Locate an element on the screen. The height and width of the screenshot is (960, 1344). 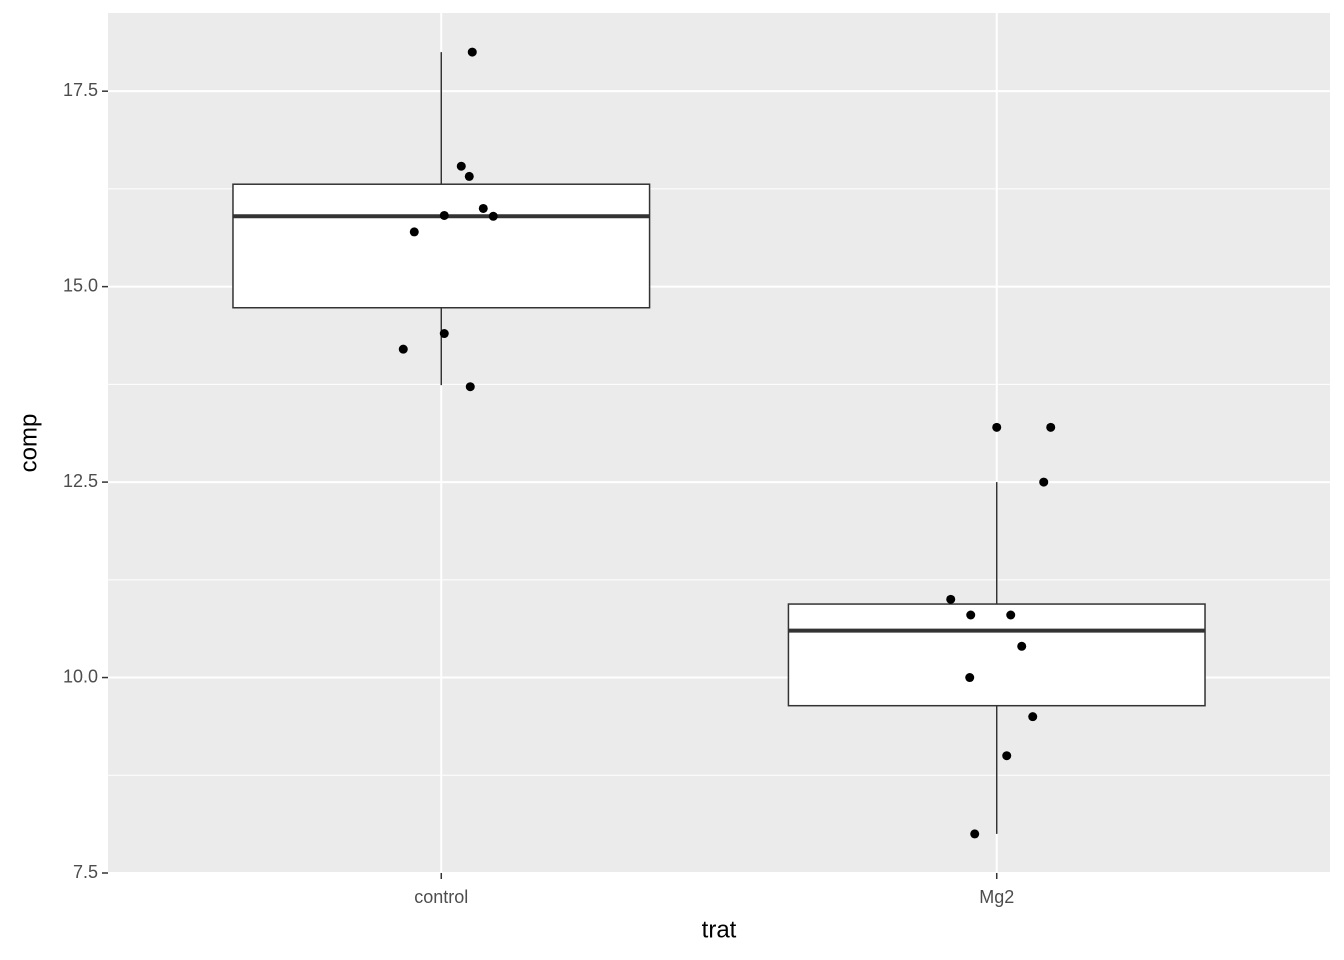
x-tick-label: control is located at coordinates (441, 897).